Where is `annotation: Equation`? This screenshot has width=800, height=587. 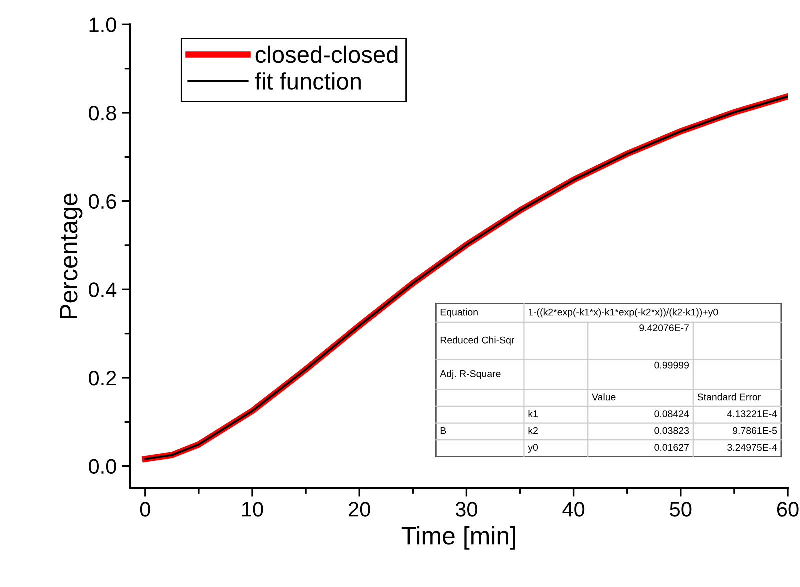
annotation: Equation is located at coordinates (459, 313).